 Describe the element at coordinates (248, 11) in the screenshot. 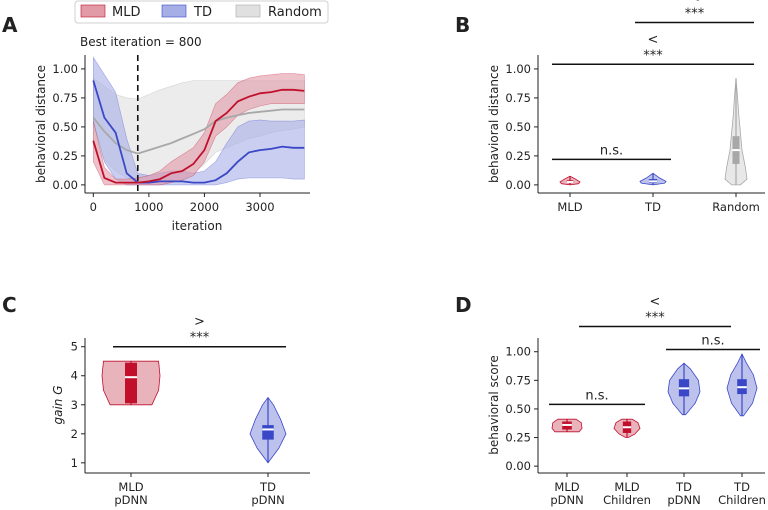

I see `legend-swatch-random` at that location.